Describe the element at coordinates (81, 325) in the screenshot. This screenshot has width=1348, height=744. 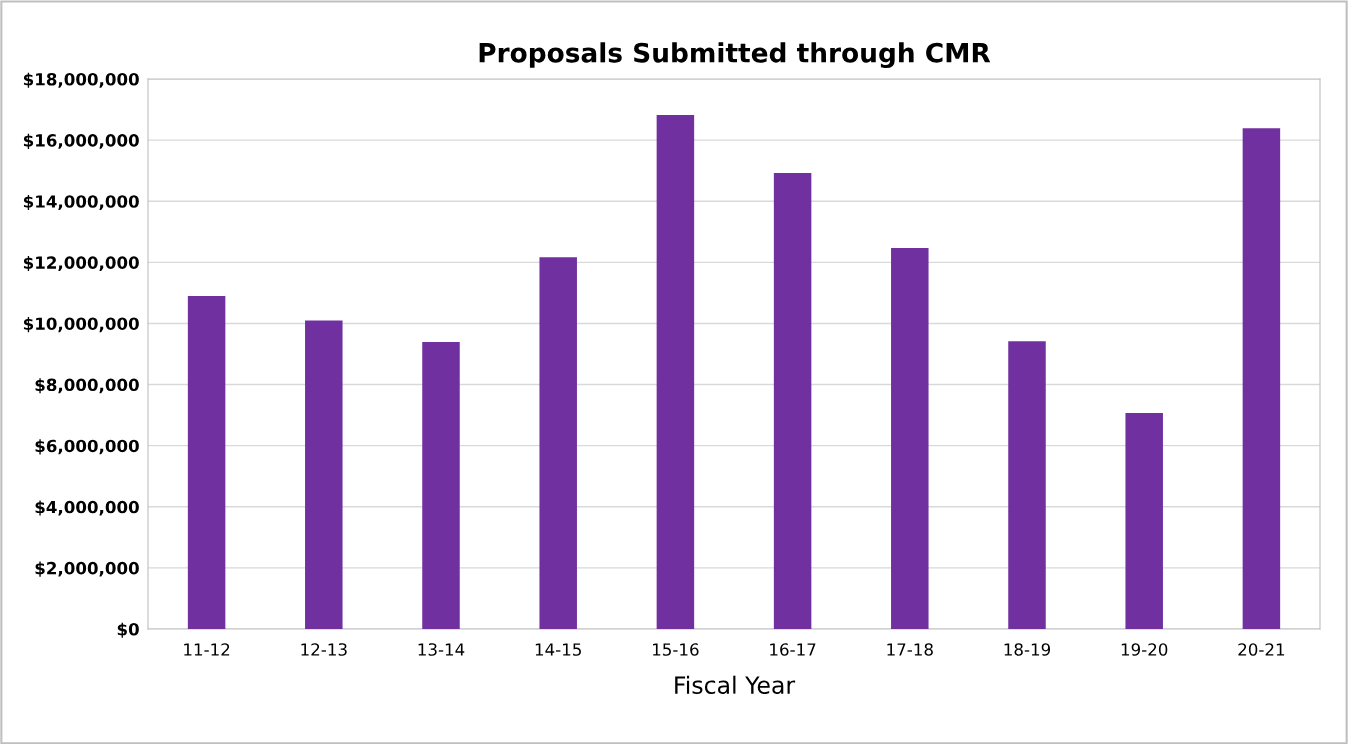
I see `y-tick-label: $10,000,000` at that location.